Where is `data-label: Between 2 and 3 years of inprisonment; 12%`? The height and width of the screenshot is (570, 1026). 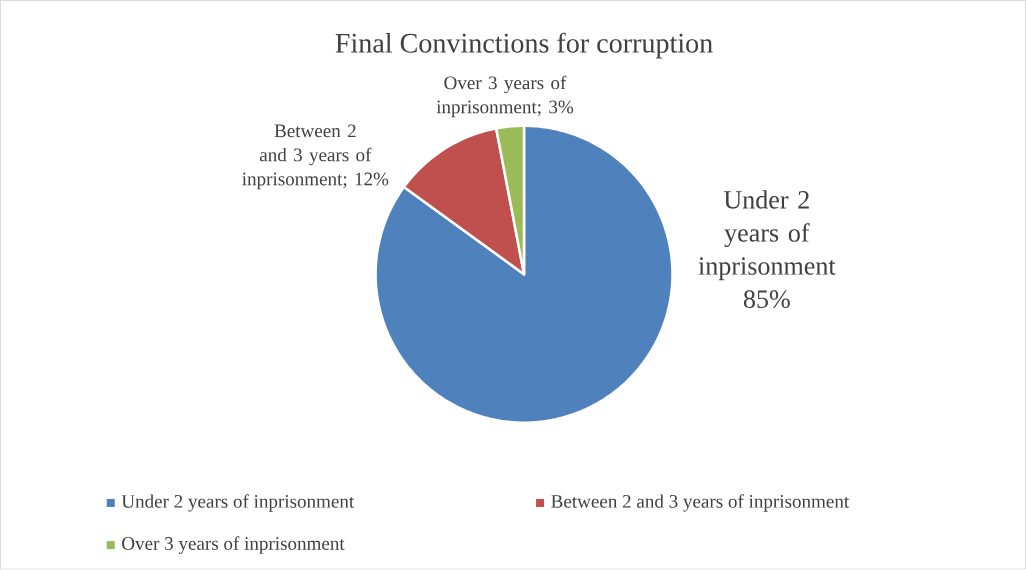 data-label: Between 2 and 3 years of inprisonment; 12% is located at coordinates (315, 157).